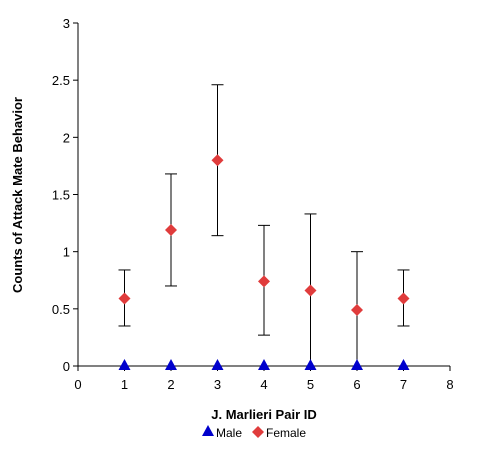 The height and width of the screenshot is (462, 489). What do you see at coordinates (258, 432) in the screenshot?
I see `legend-female-marker` at bounding box center [258, 432].